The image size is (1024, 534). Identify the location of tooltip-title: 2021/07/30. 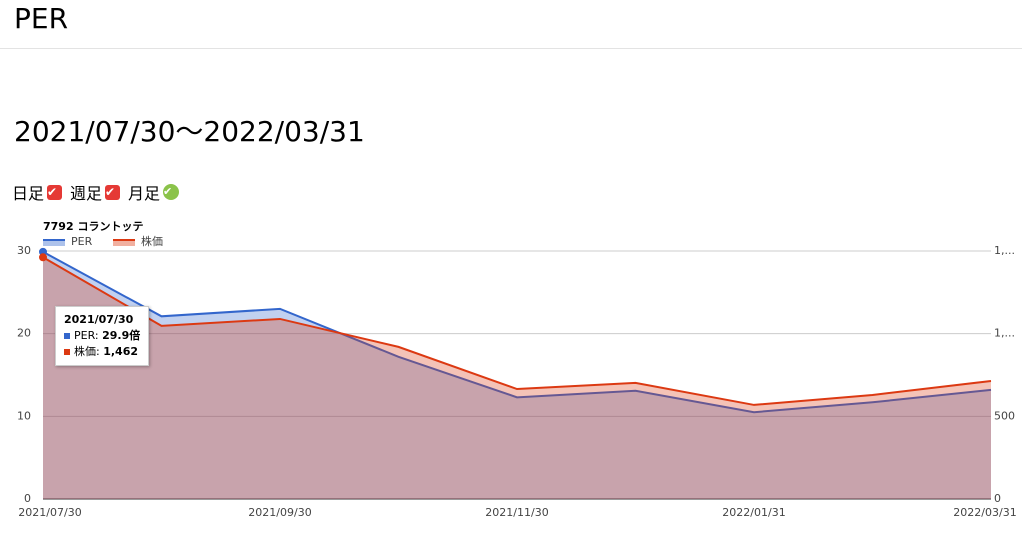
(99, 319).